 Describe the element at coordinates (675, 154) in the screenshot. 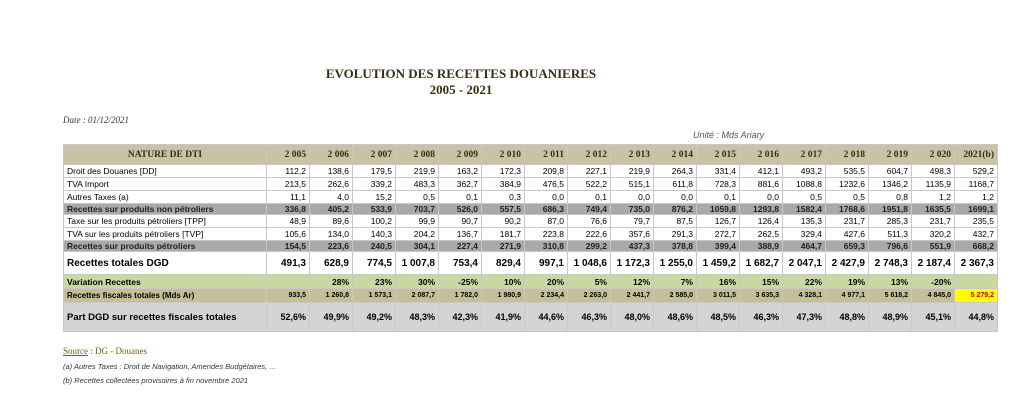

I see `header-year: 2 014` at that location.